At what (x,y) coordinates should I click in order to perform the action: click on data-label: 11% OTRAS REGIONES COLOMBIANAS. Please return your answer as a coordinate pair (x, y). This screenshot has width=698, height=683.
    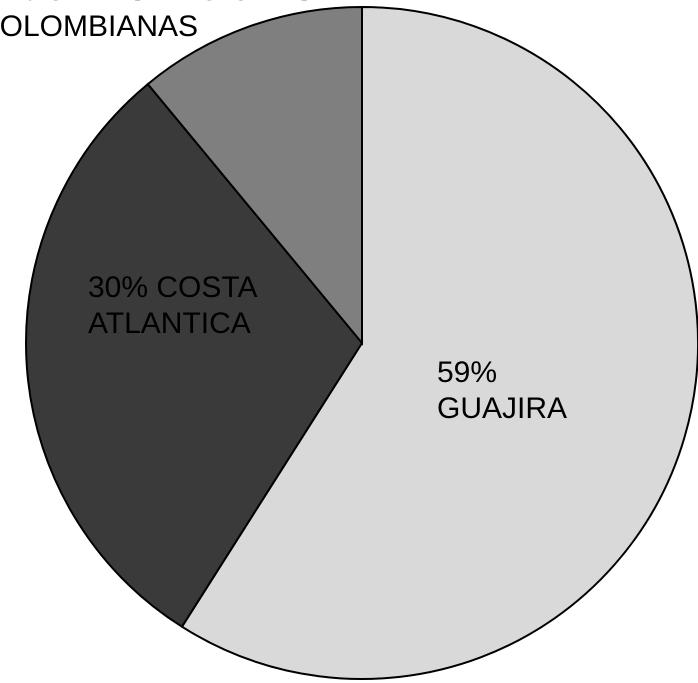
    Looking at the image, I should click on (157, 21).